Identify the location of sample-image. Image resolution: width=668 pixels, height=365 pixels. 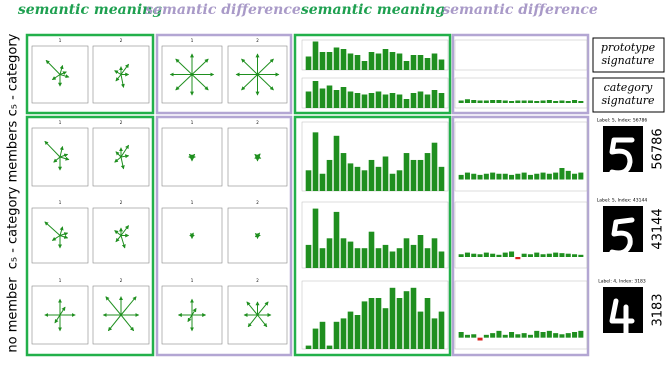
(623, 314).